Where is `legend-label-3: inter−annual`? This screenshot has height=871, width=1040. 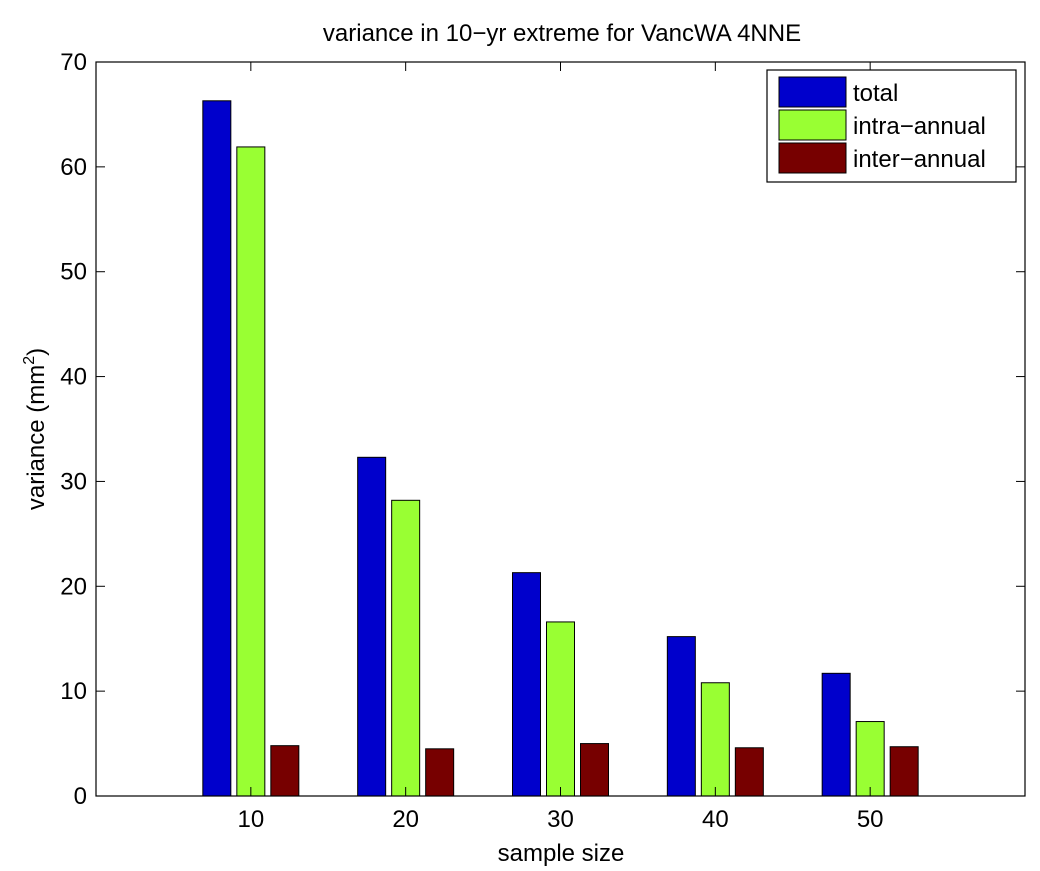
legend-label-3: inter−annual is located at coordinates (919, 159).